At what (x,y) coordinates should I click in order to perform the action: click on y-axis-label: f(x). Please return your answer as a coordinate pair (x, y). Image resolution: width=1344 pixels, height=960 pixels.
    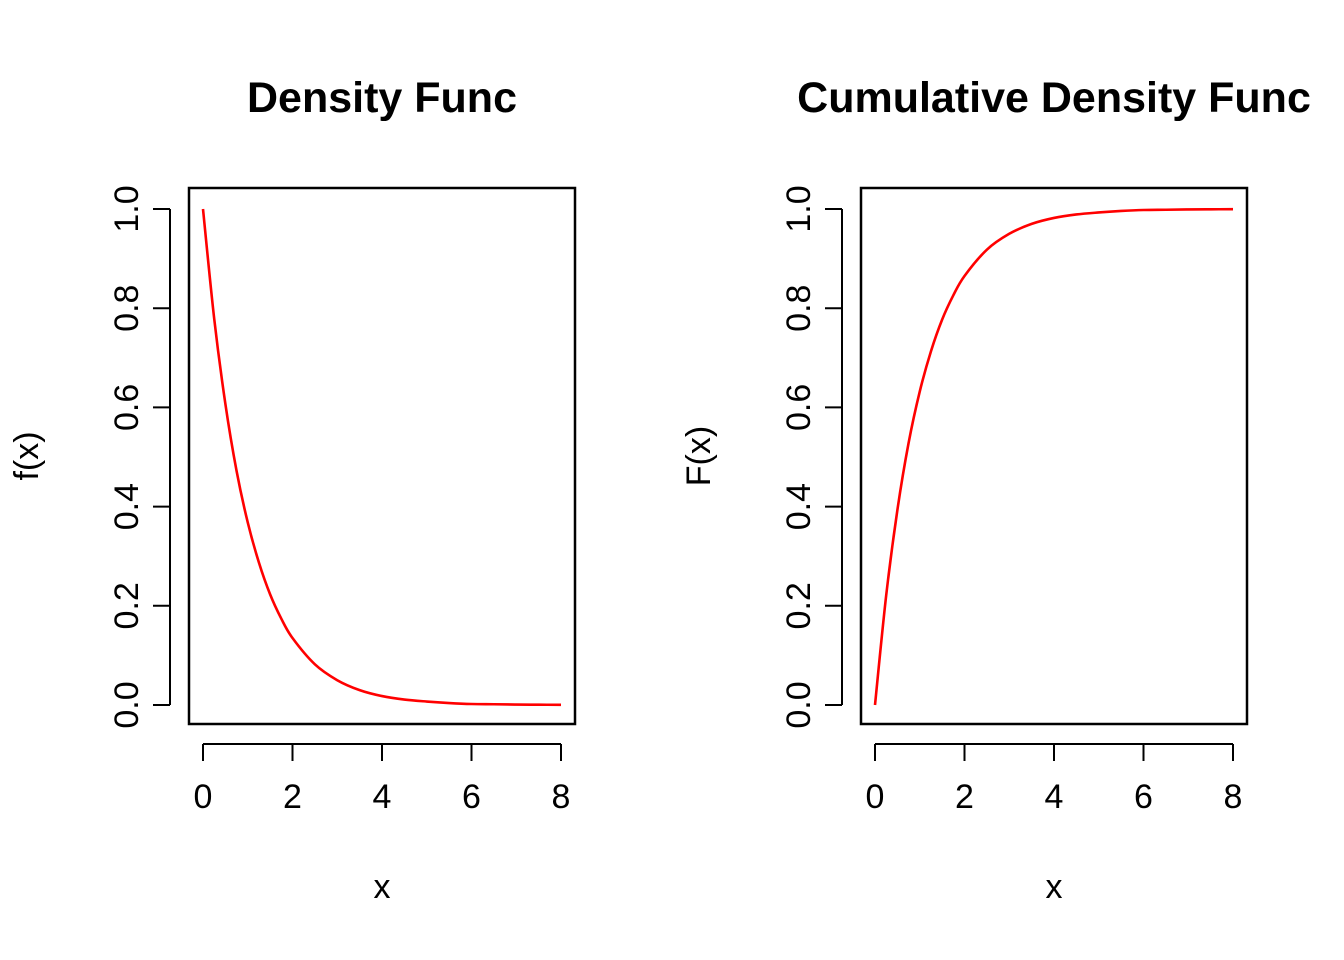
    Looking at the image, I should click on (27, 455).